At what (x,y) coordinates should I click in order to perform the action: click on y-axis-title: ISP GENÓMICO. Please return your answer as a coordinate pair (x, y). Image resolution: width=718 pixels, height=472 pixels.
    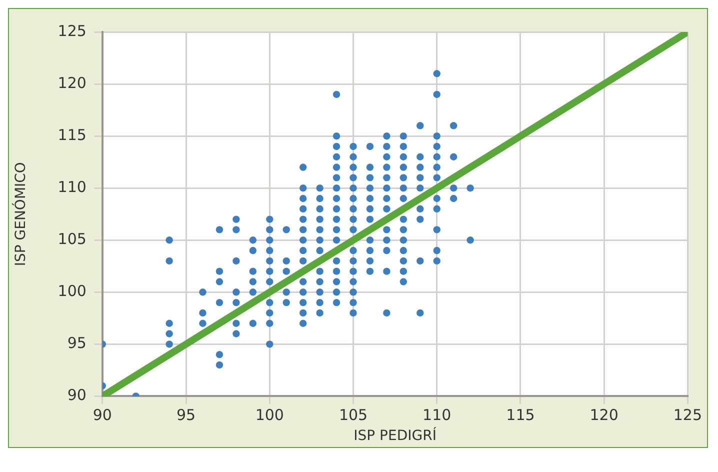
    Looking at the image, I should click on (21, 214).